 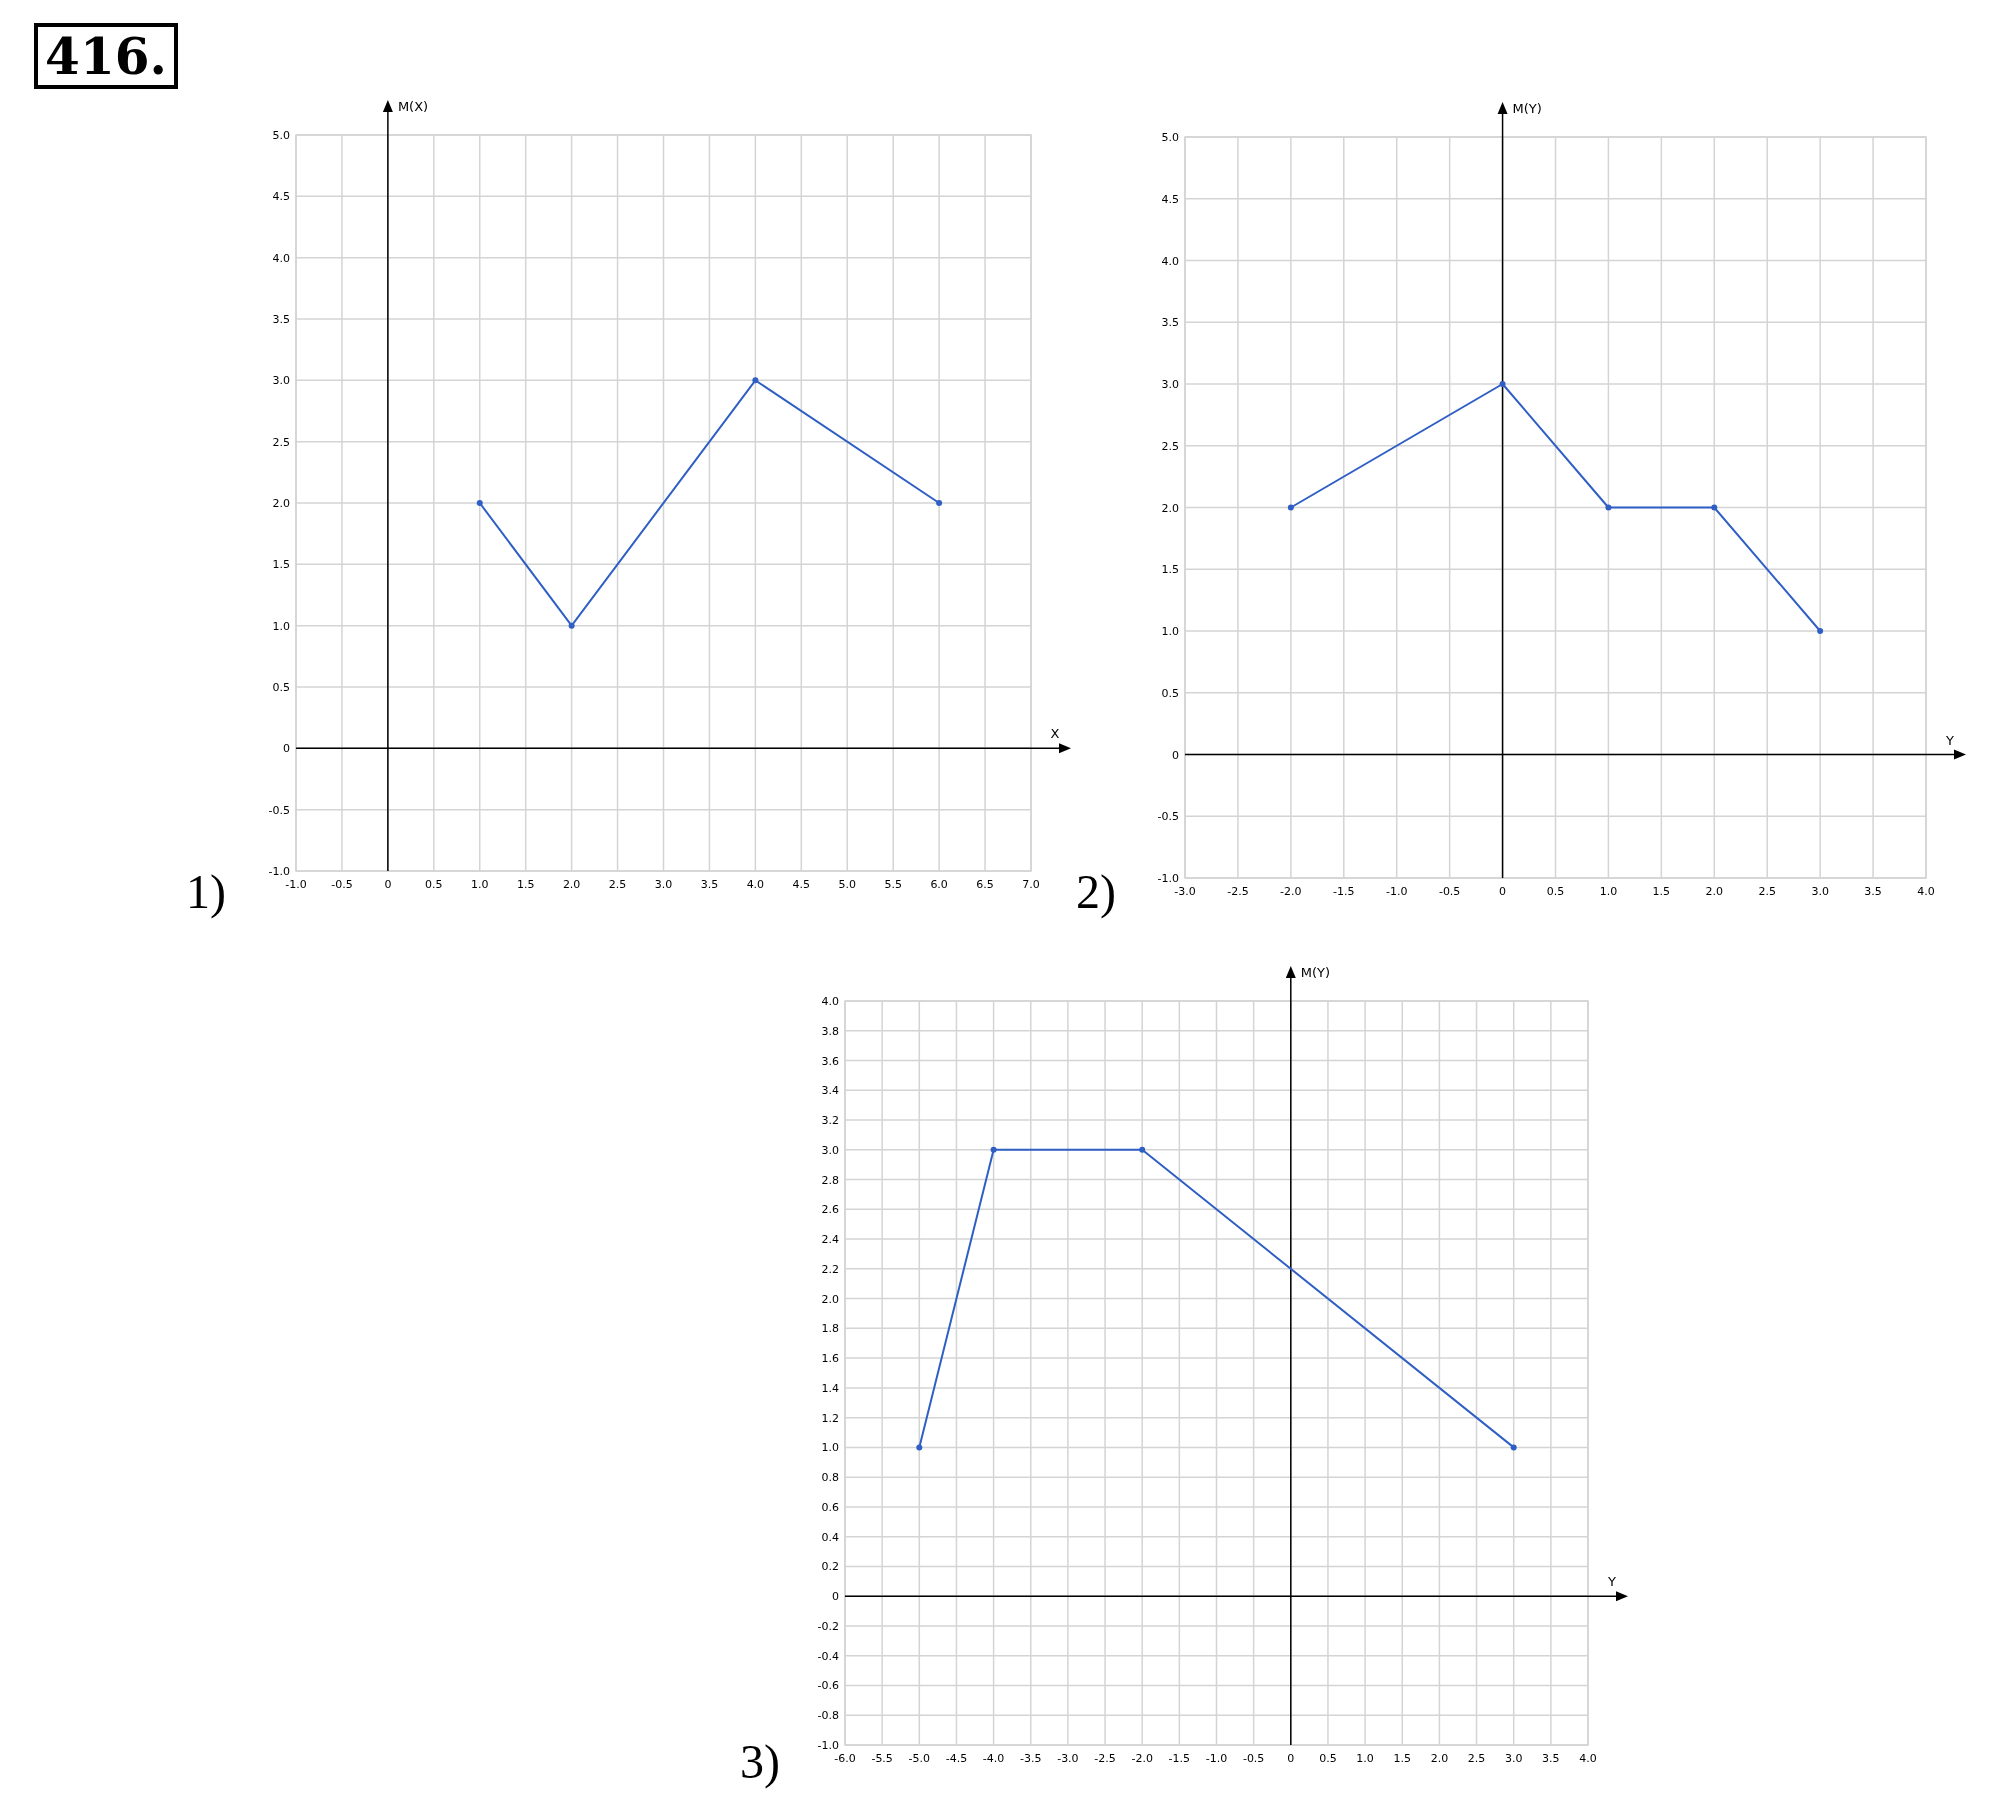 What do you see at coordinates (1096, 892) in the screenshot?
I see `text: 2)` at bounding box center [1096, 892].